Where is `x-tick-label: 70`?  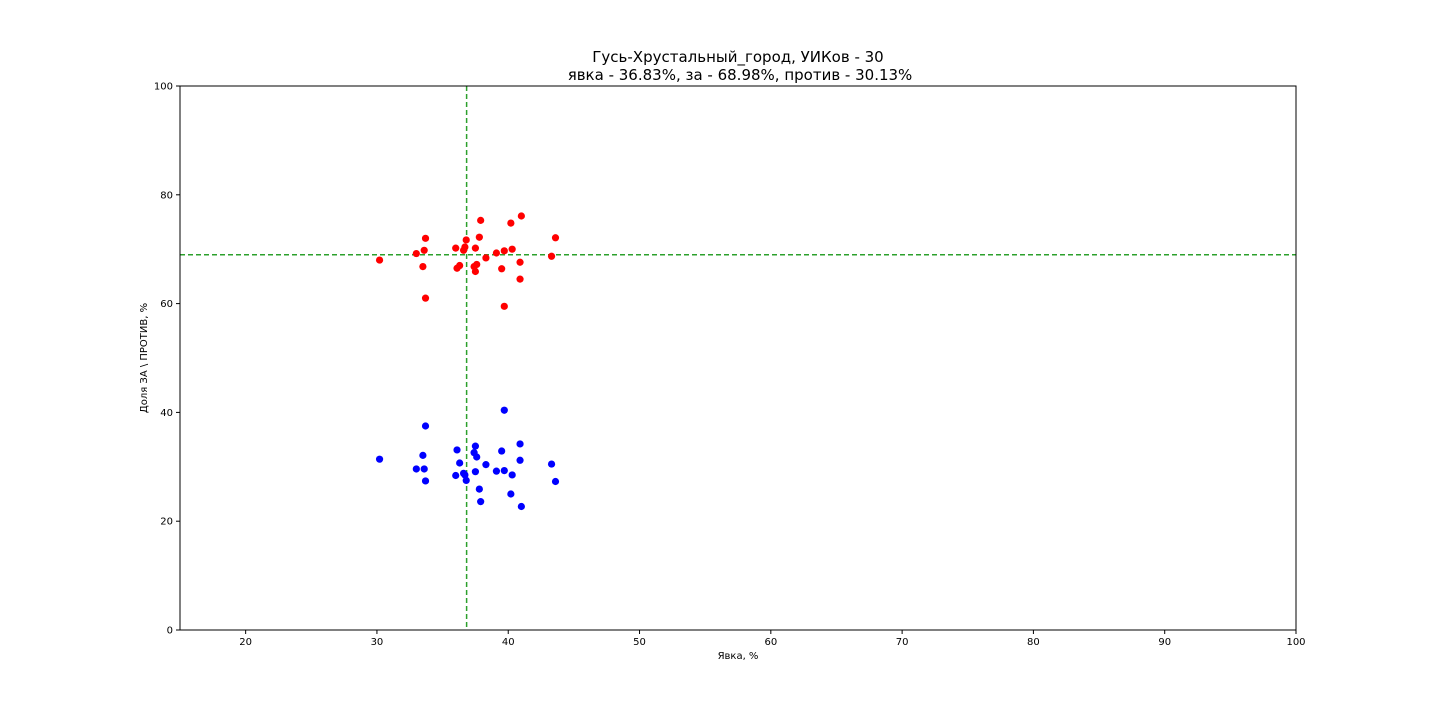
x-tick-label: 70 is located at coordinates (902, 642).